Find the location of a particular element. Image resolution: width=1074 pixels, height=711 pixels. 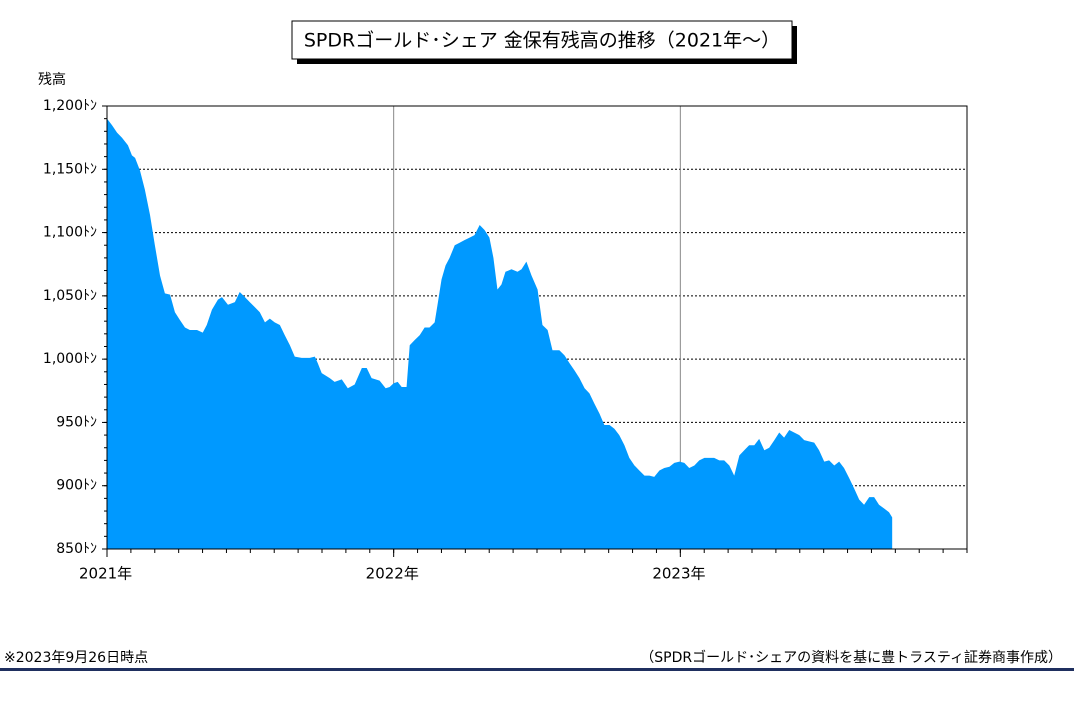

chart-title: SPDRゴールド･シェア 金保有残高の推移（2021年～） is located at coordinates (542, 41).